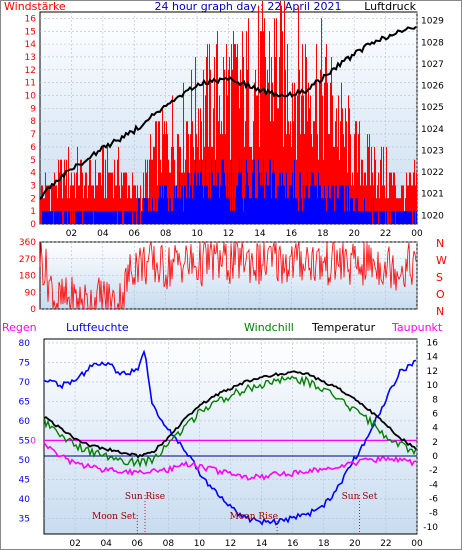 Image resolution: width=462 pixels, height=550 pixels. I want to click on temperature-tick-label: 10, so click(433, 386).